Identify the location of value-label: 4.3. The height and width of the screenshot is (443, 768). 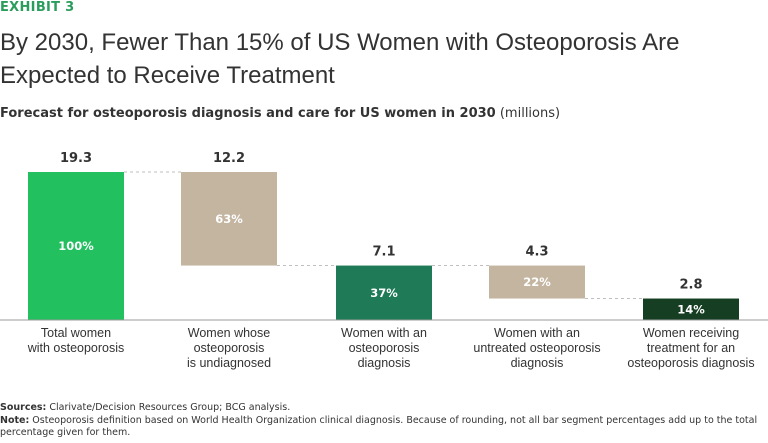
(536, 252).